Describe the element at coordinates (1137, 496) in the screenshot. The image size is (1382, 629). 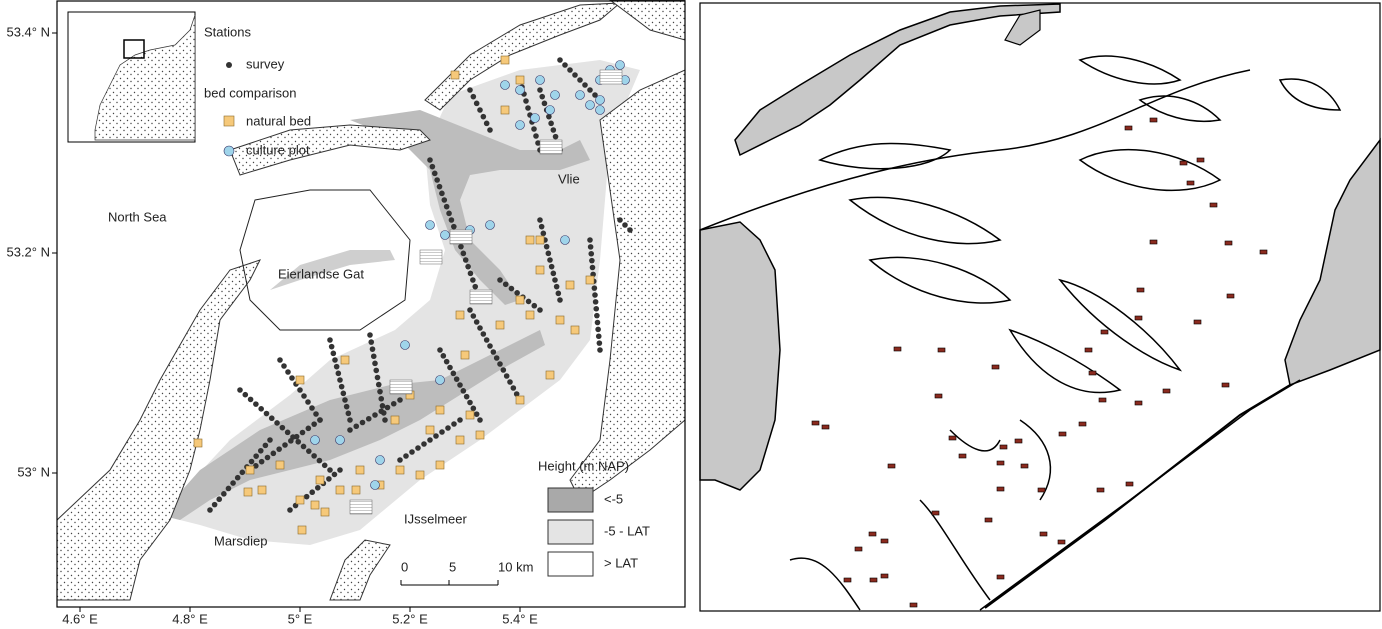
I see `dike` at that location.